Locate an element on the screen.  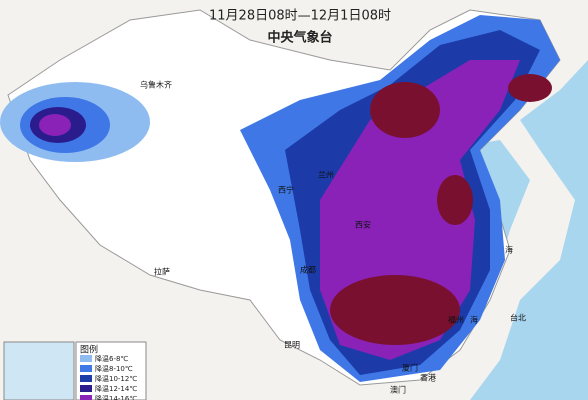
city-label: 厦门 is located at coordinates (410, 368).